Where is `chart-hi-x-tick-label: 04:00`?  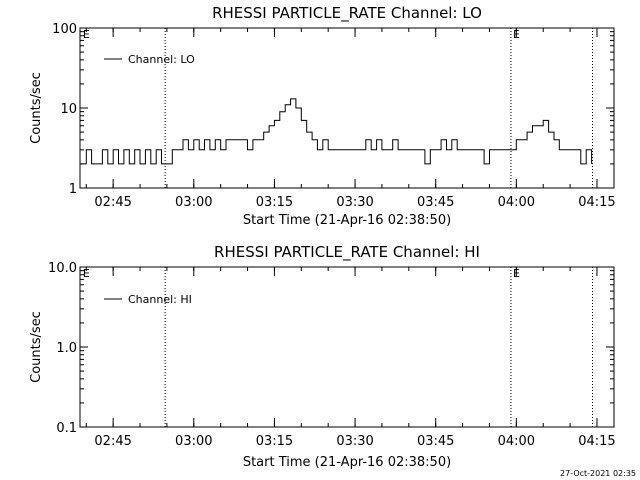 chart-hi-x-tick-label: 04:00 is located at coordinates (516, 441).